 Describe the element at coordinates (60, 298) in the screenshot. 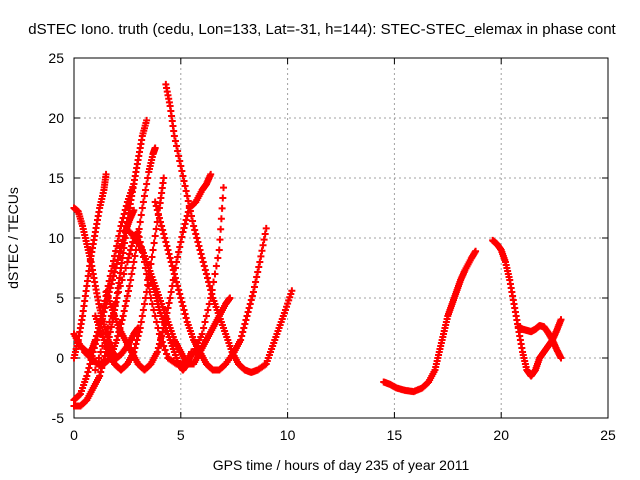

I see `y-tick-label: 5` at that location.